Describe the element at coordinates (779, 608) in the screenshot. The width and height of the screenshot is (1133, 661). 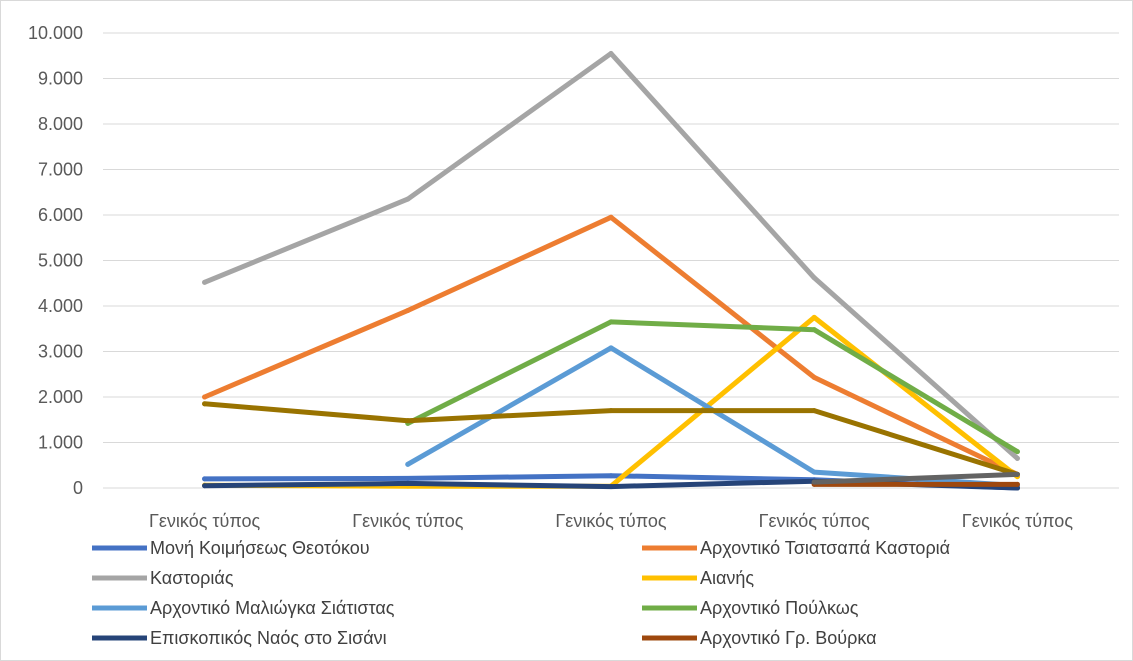
I see `legend-label: Αρχοντικό Πούλκως` at that location.